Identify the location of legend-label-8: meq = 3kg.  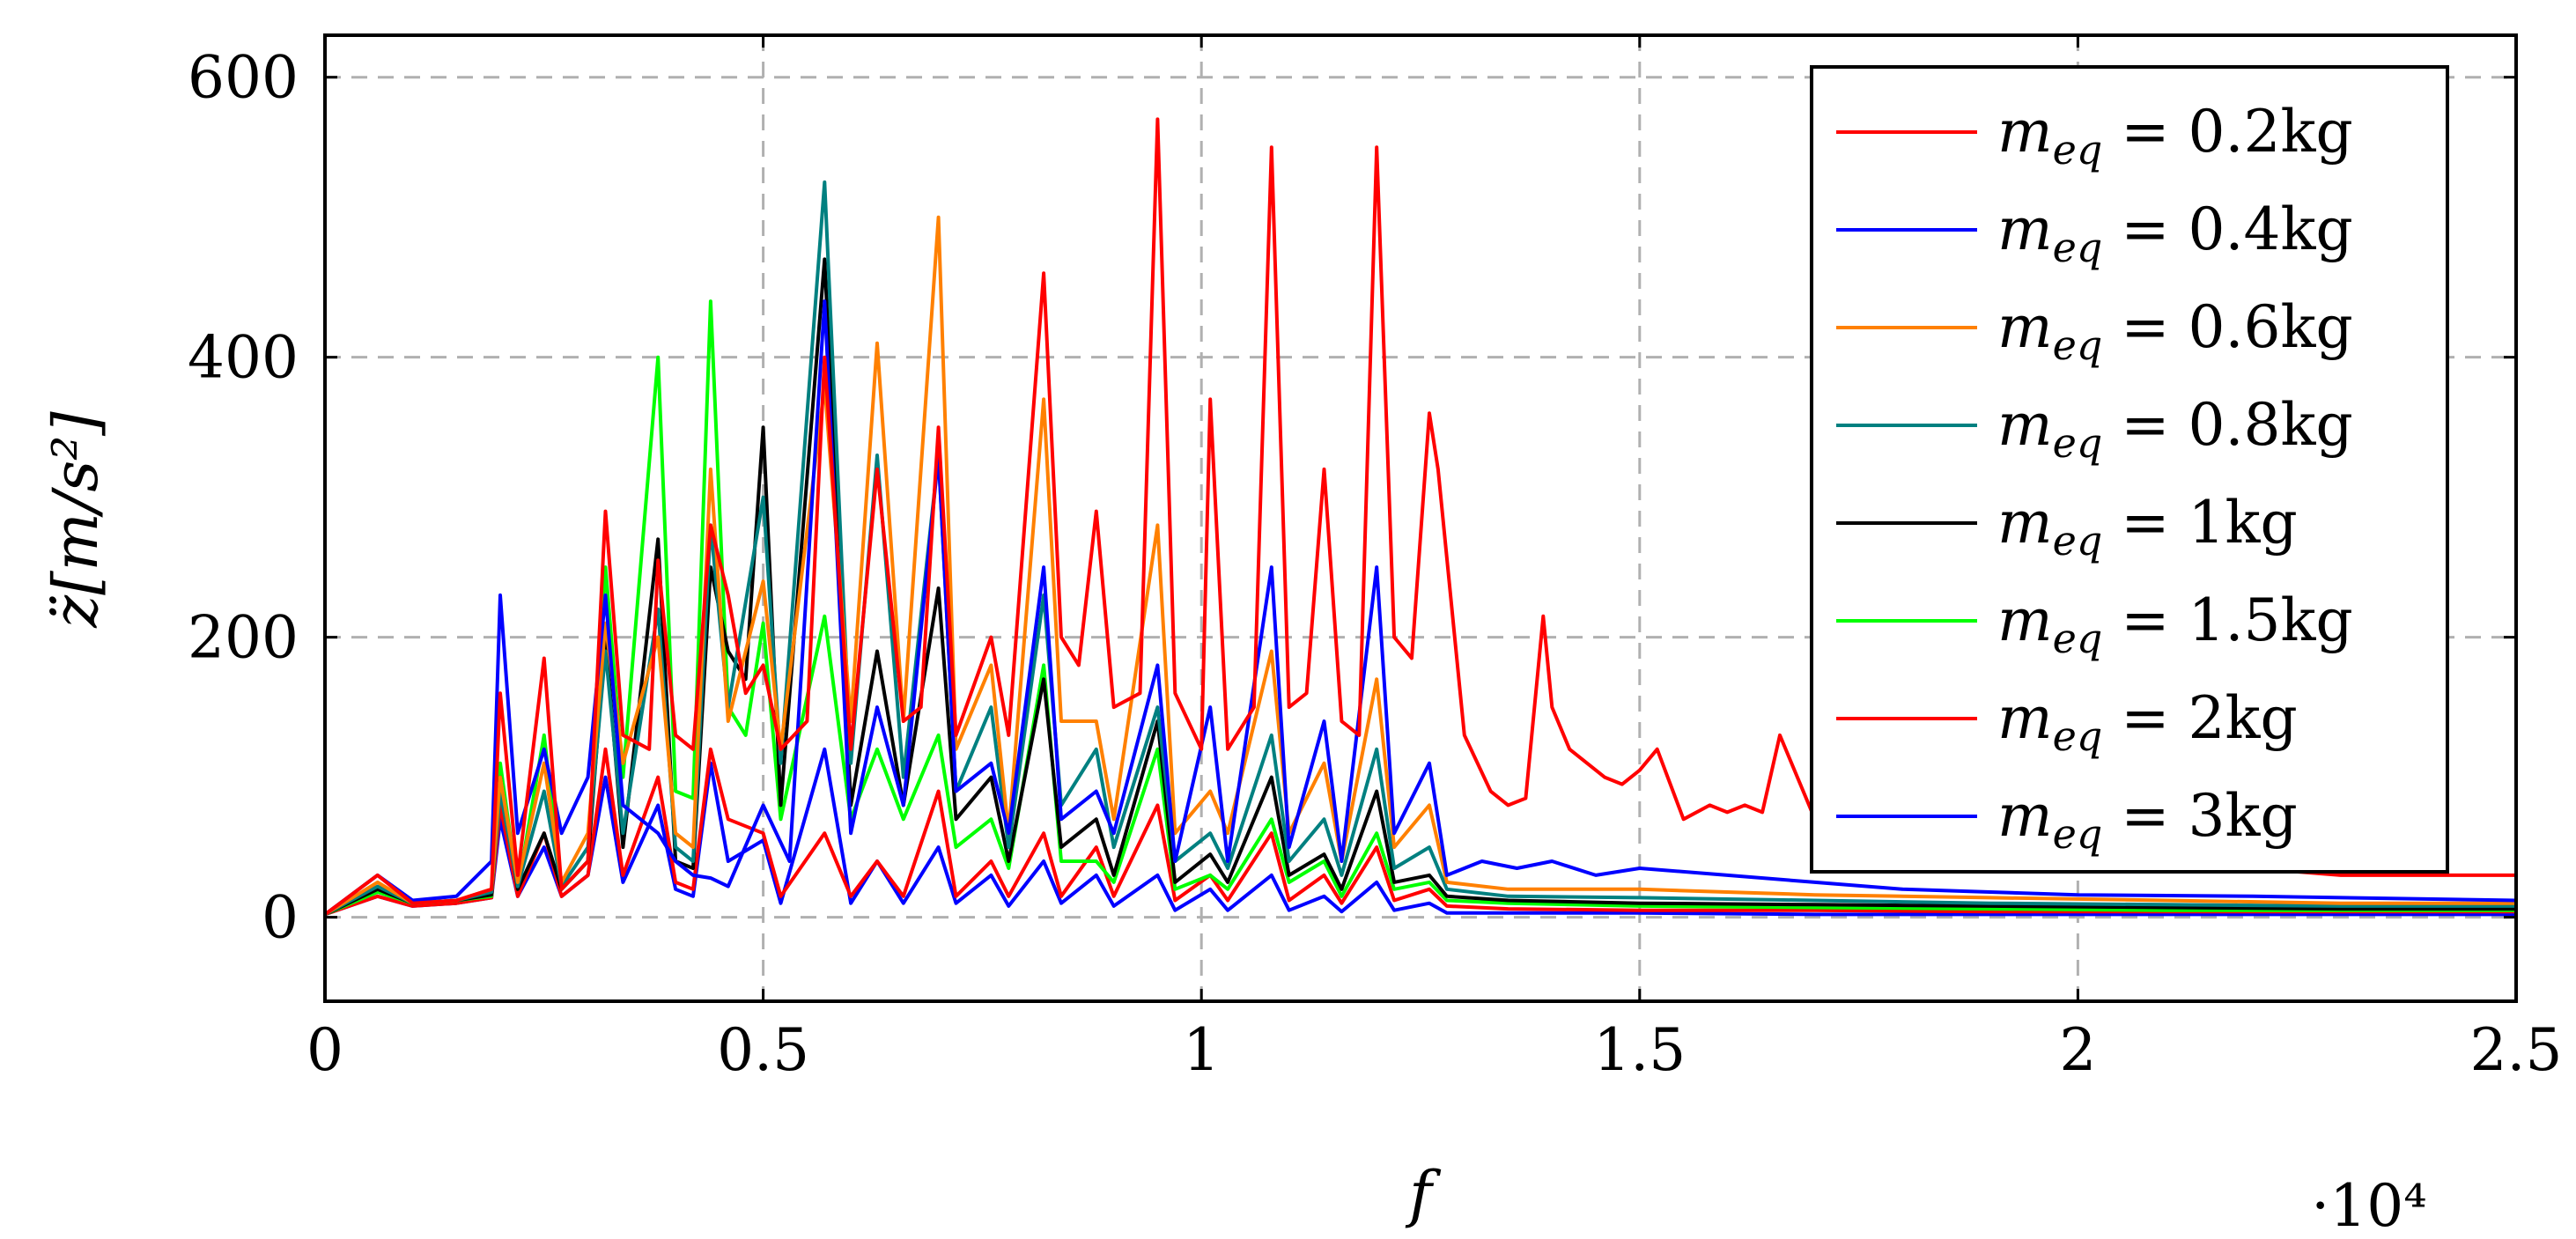
(2147, 820).